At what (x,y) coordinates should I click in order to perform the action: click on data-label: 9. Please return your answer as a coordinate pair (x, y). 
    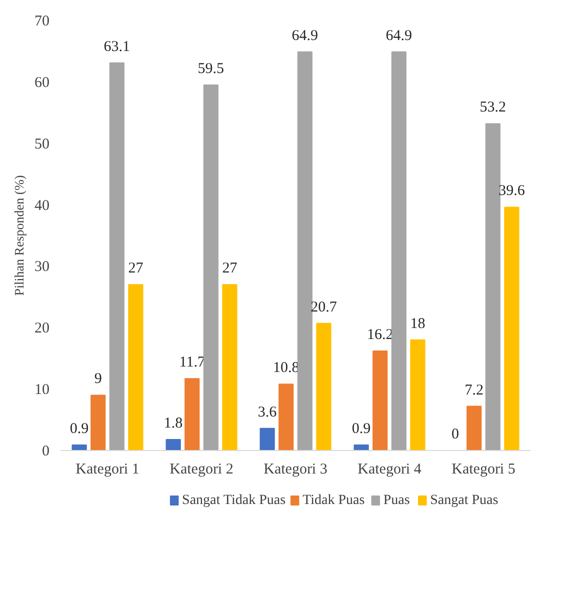
    Looking at the image, I should click on (98, 379).